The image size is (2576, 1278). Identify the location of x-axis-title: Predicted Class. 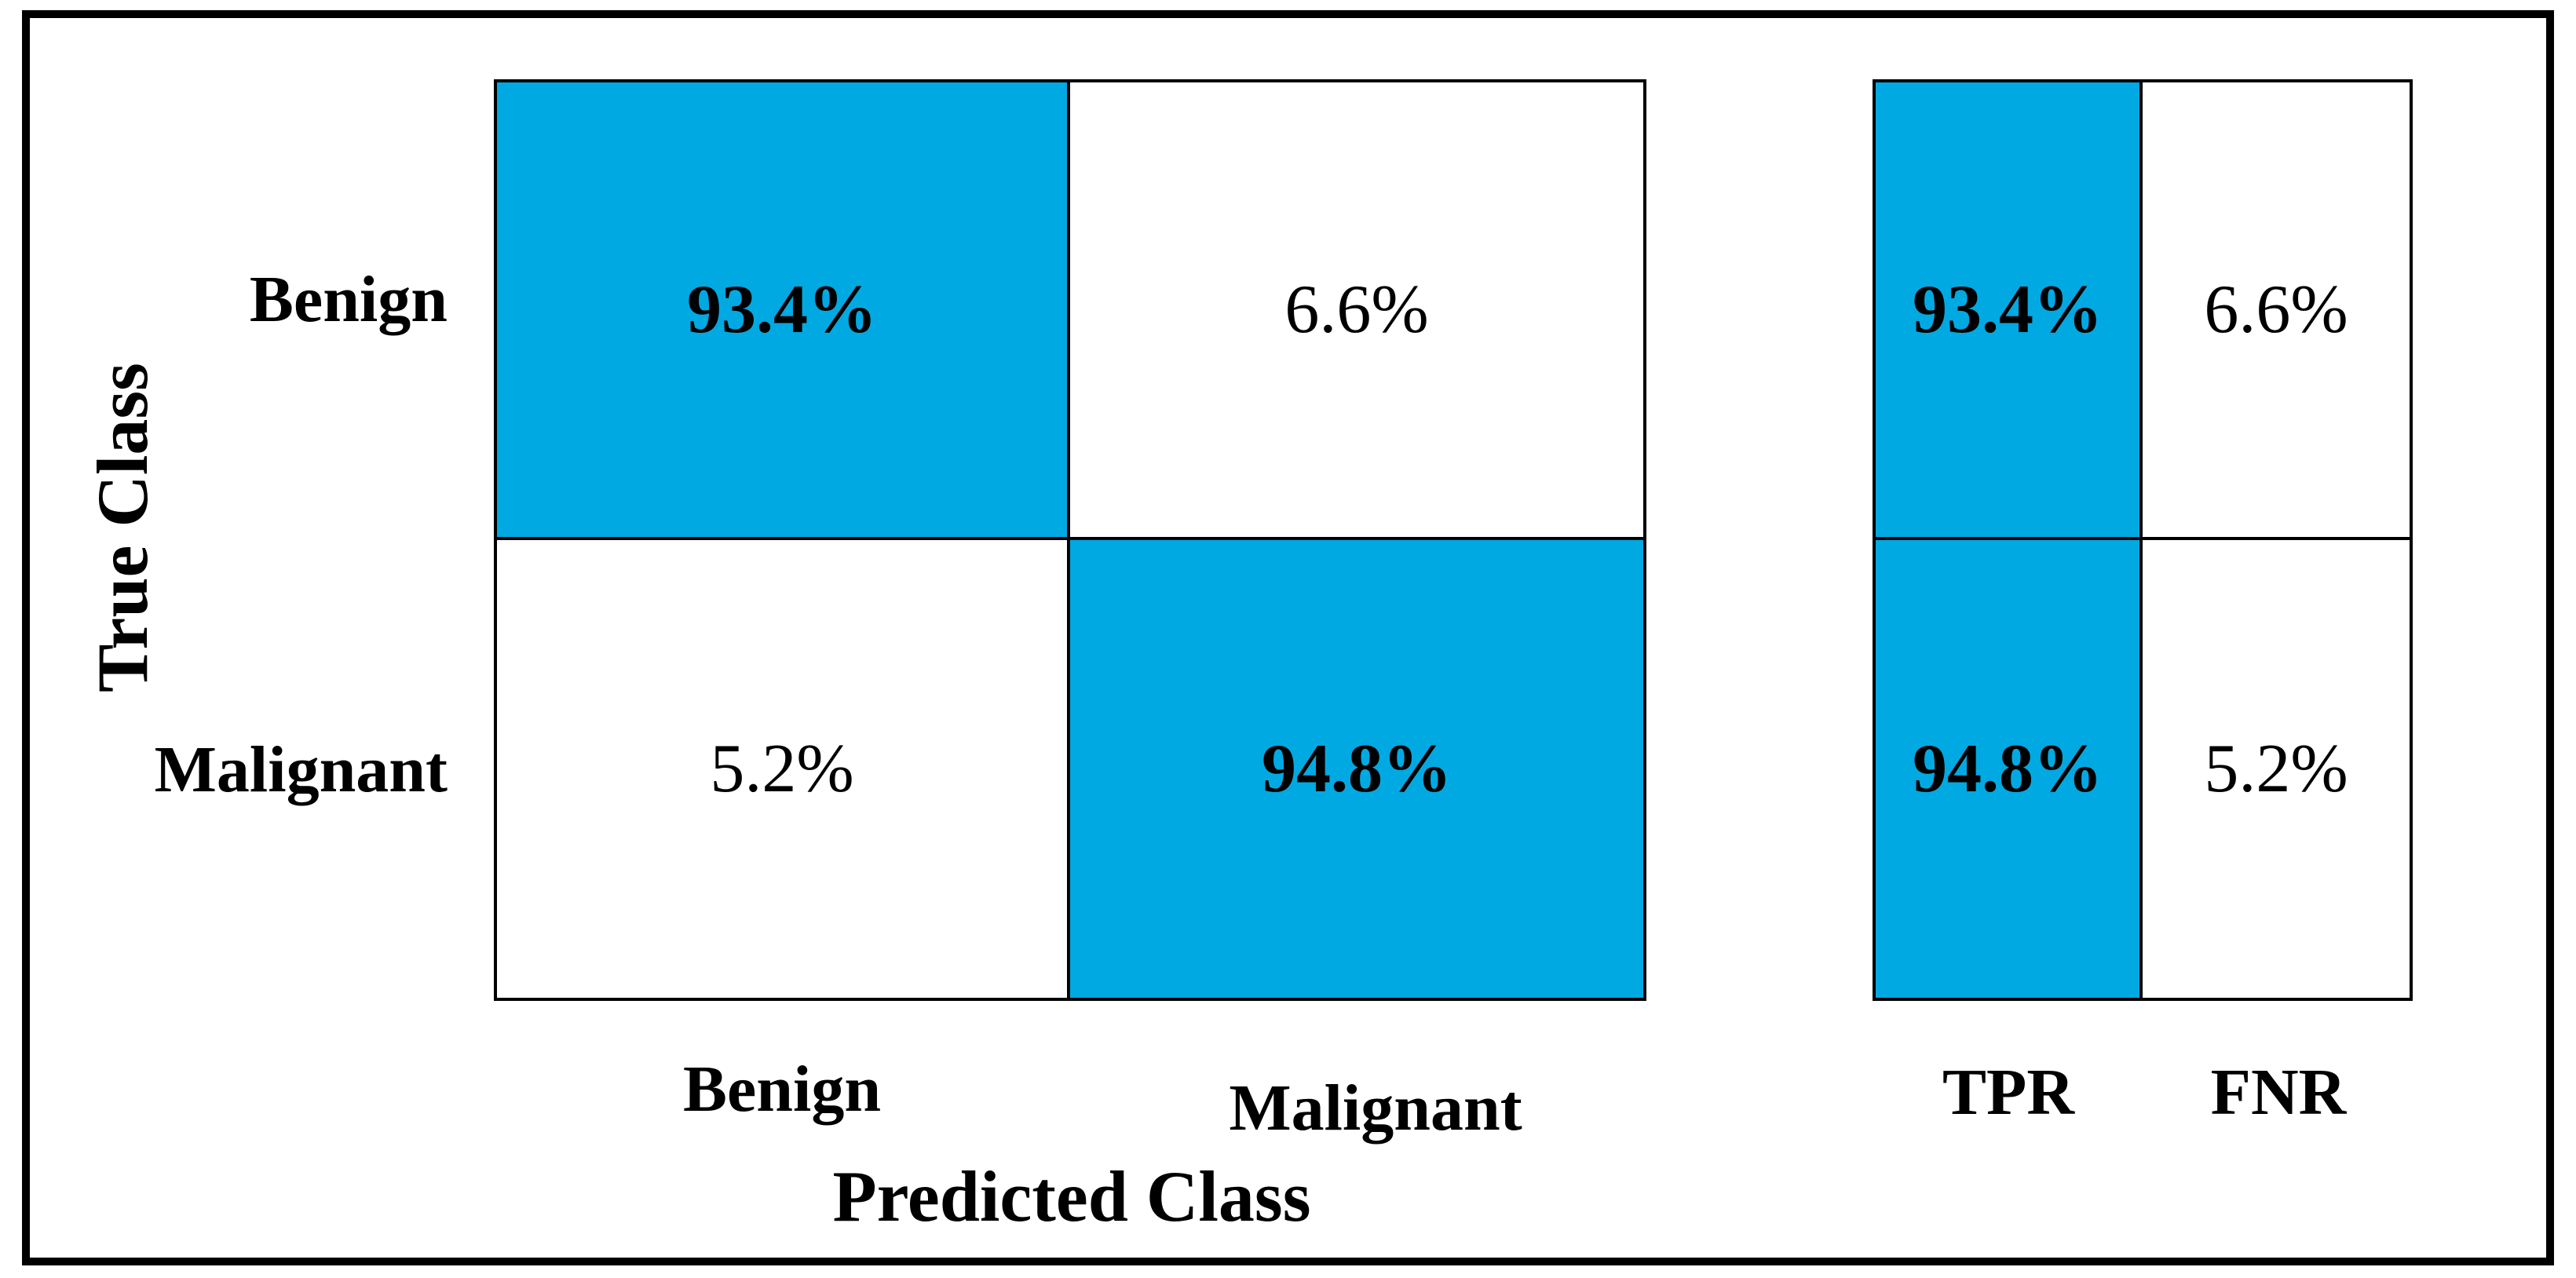
(1071, 1196).